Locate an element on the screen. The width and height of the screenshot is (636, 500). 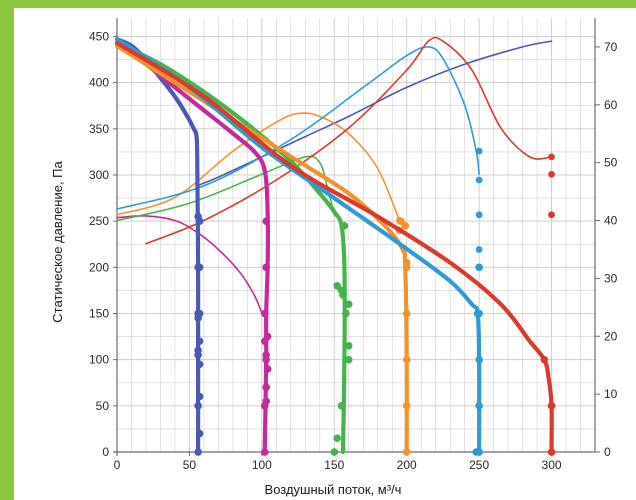
y2-tick-label: 50 is located at coordinates (611, 163).